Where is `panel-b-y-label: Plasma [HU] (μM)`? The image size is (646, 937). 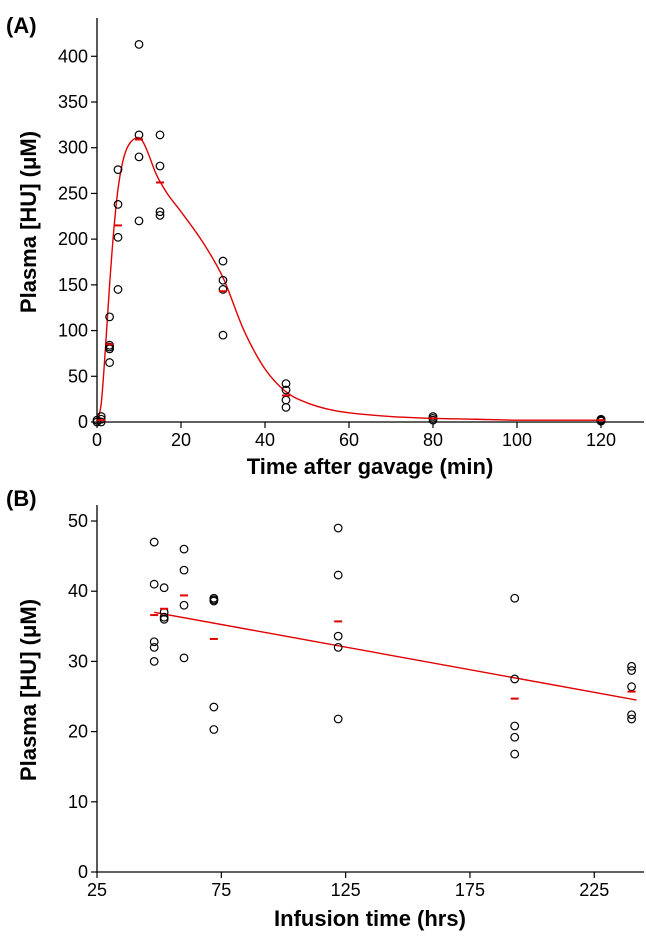
panel-b-y-label: Plasma [HU] (μM) is located at coordinates (28, 690).